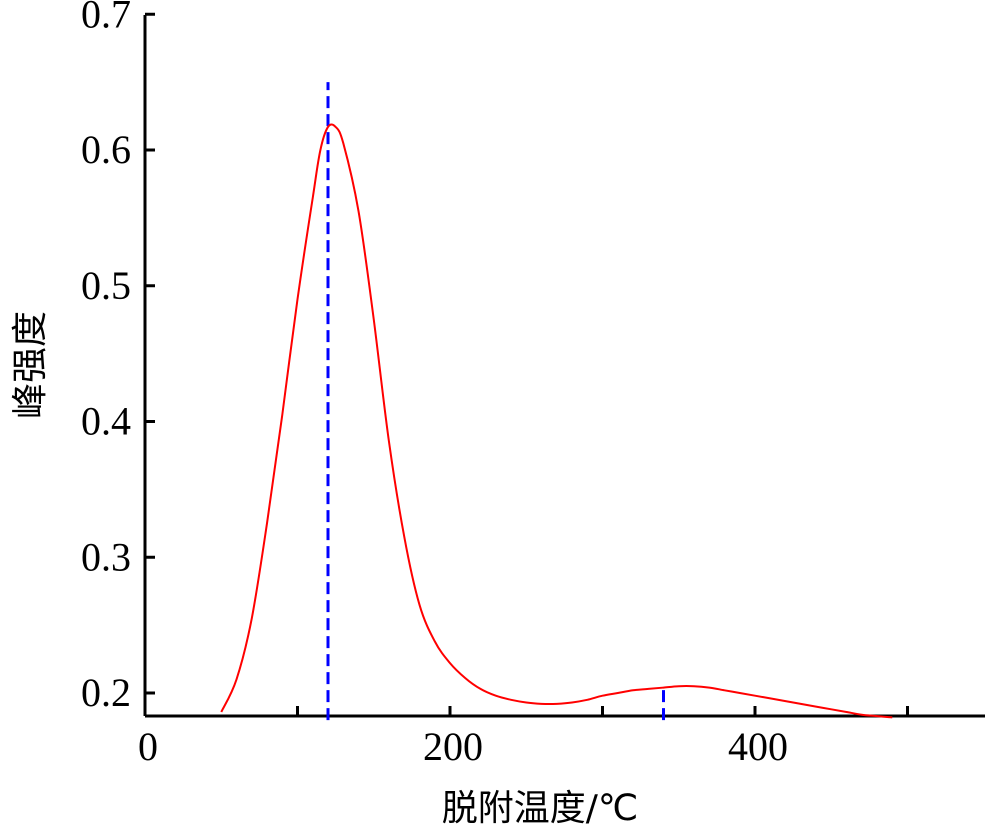 This screenshot has width=1000, height=833. Describe the element at coordinates (148, 746) in the screenshot. I see `x-tick-label: 0` at that location.